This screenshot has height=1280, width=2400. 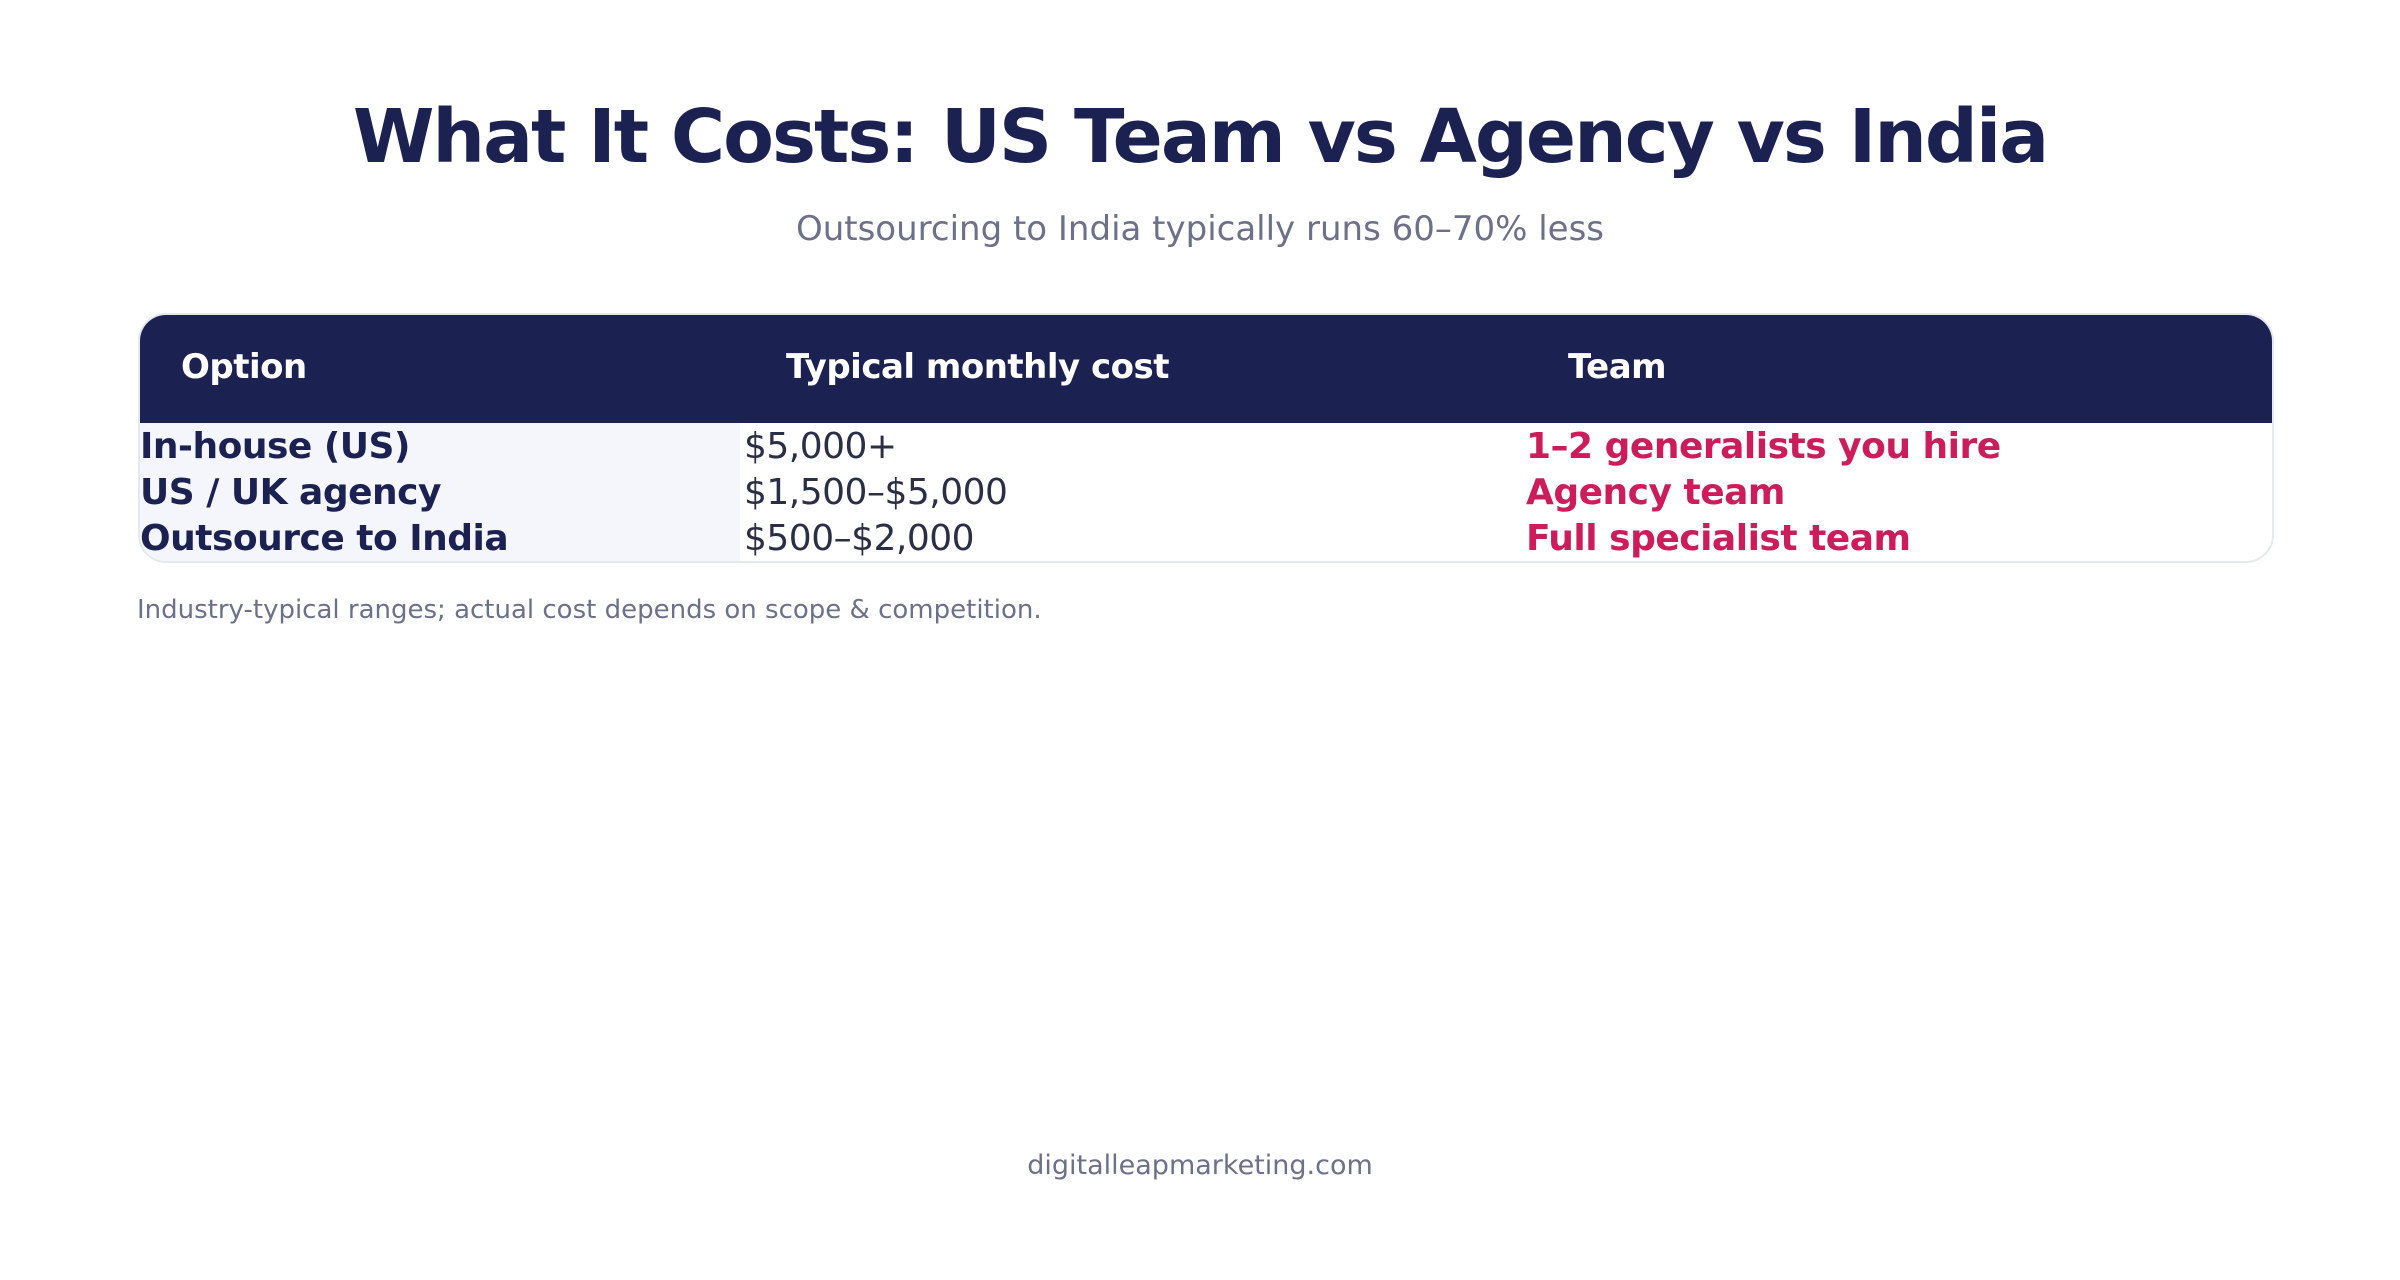 What do you see at coordinates (859, 538) in the screenshot?
I see `cost-cell: $500–$2,000` at bounding box center [859, 538].